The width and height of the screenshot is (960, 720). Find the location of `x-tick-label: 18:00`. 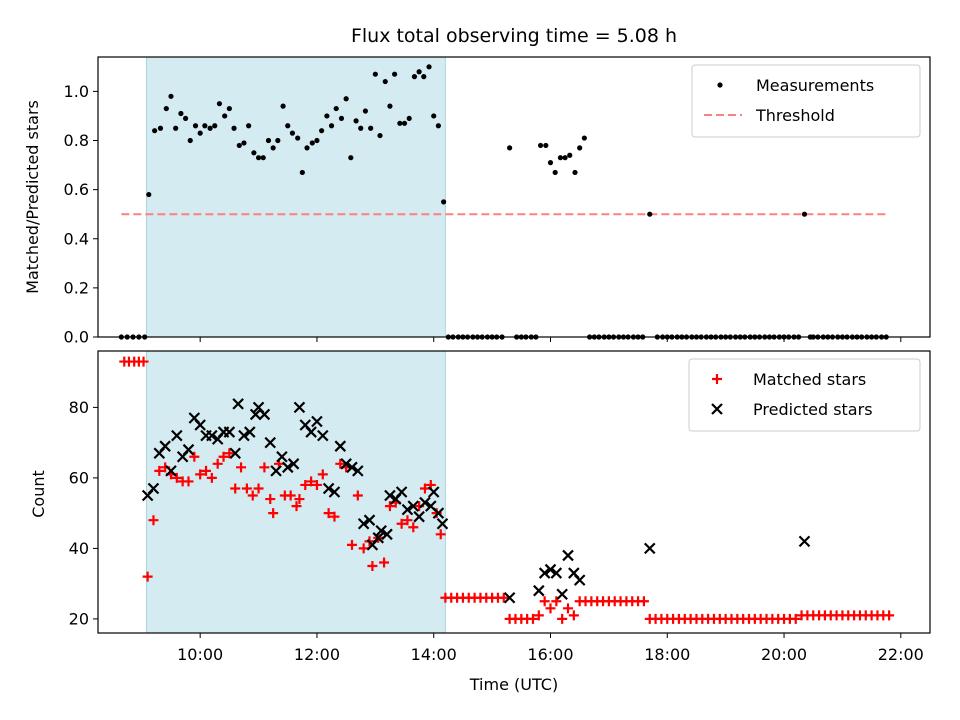

x-tick-label: 18:00 is located at coordinates (667, 654).